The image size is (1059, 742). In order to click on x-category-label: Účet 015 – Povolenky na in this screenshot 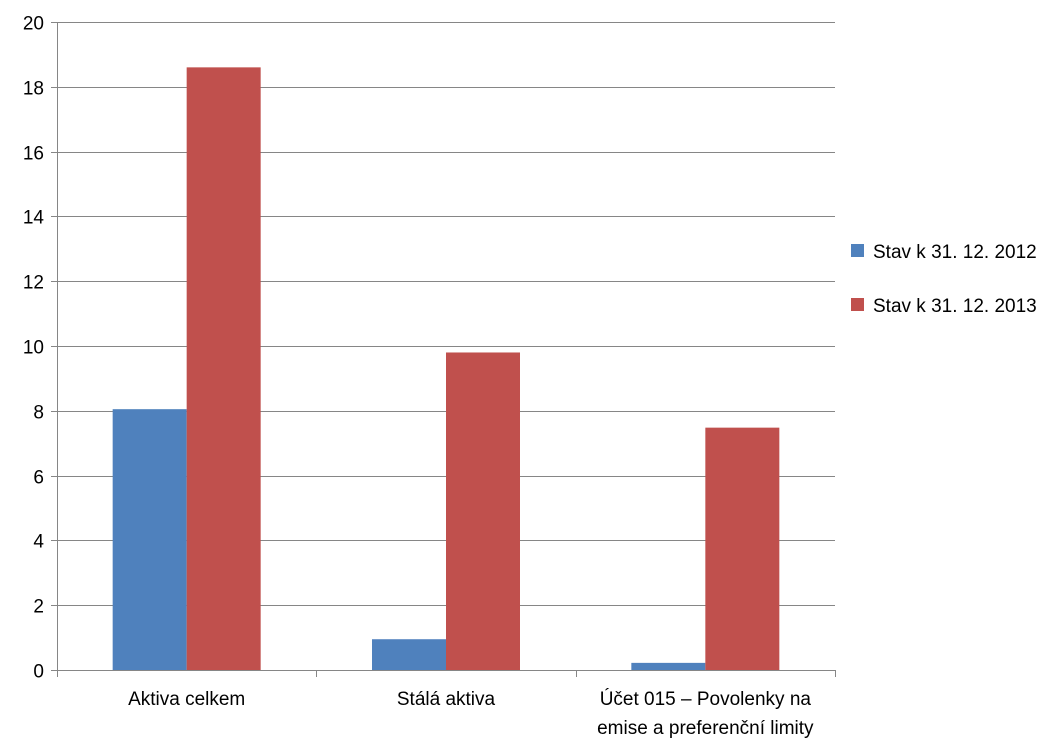, I will do `click(706, 699)`.